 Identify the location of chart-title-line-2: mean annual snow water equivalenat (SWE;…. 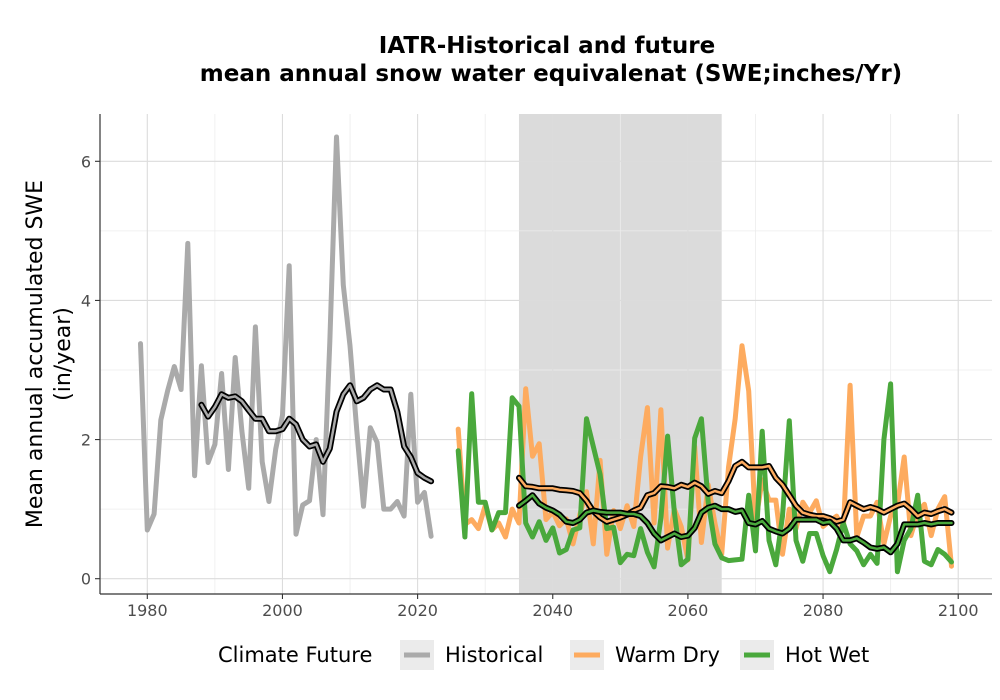
(551, 74).